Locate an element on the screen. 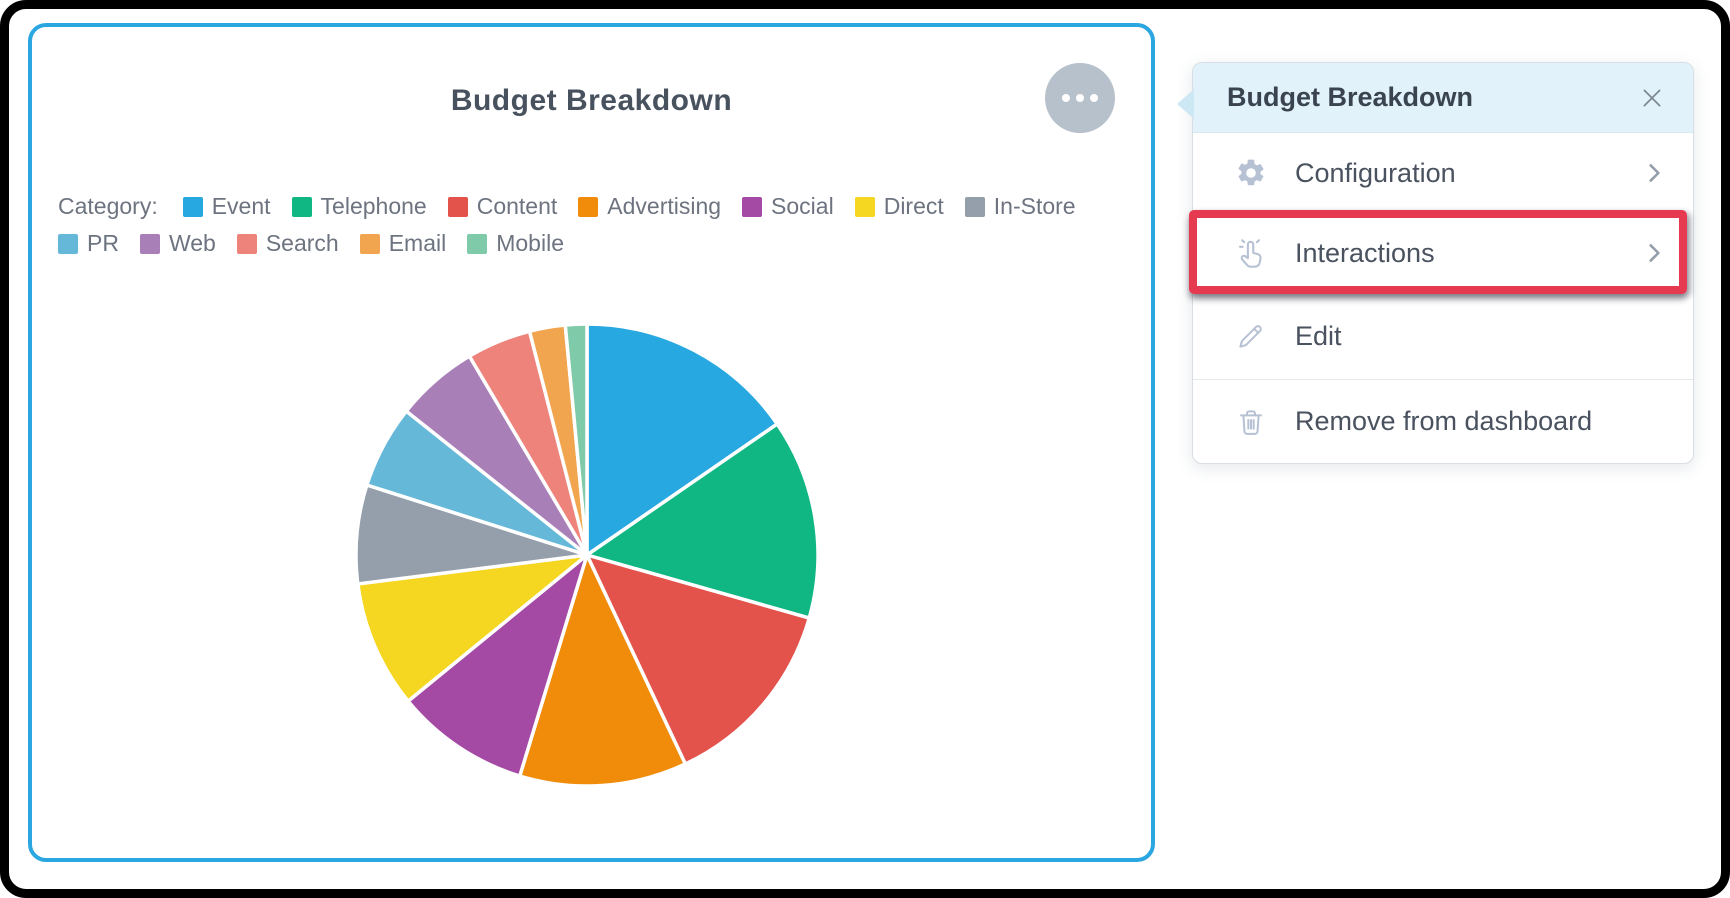  legend-item-mobile: Mobile is located at coordinates (515, 243).